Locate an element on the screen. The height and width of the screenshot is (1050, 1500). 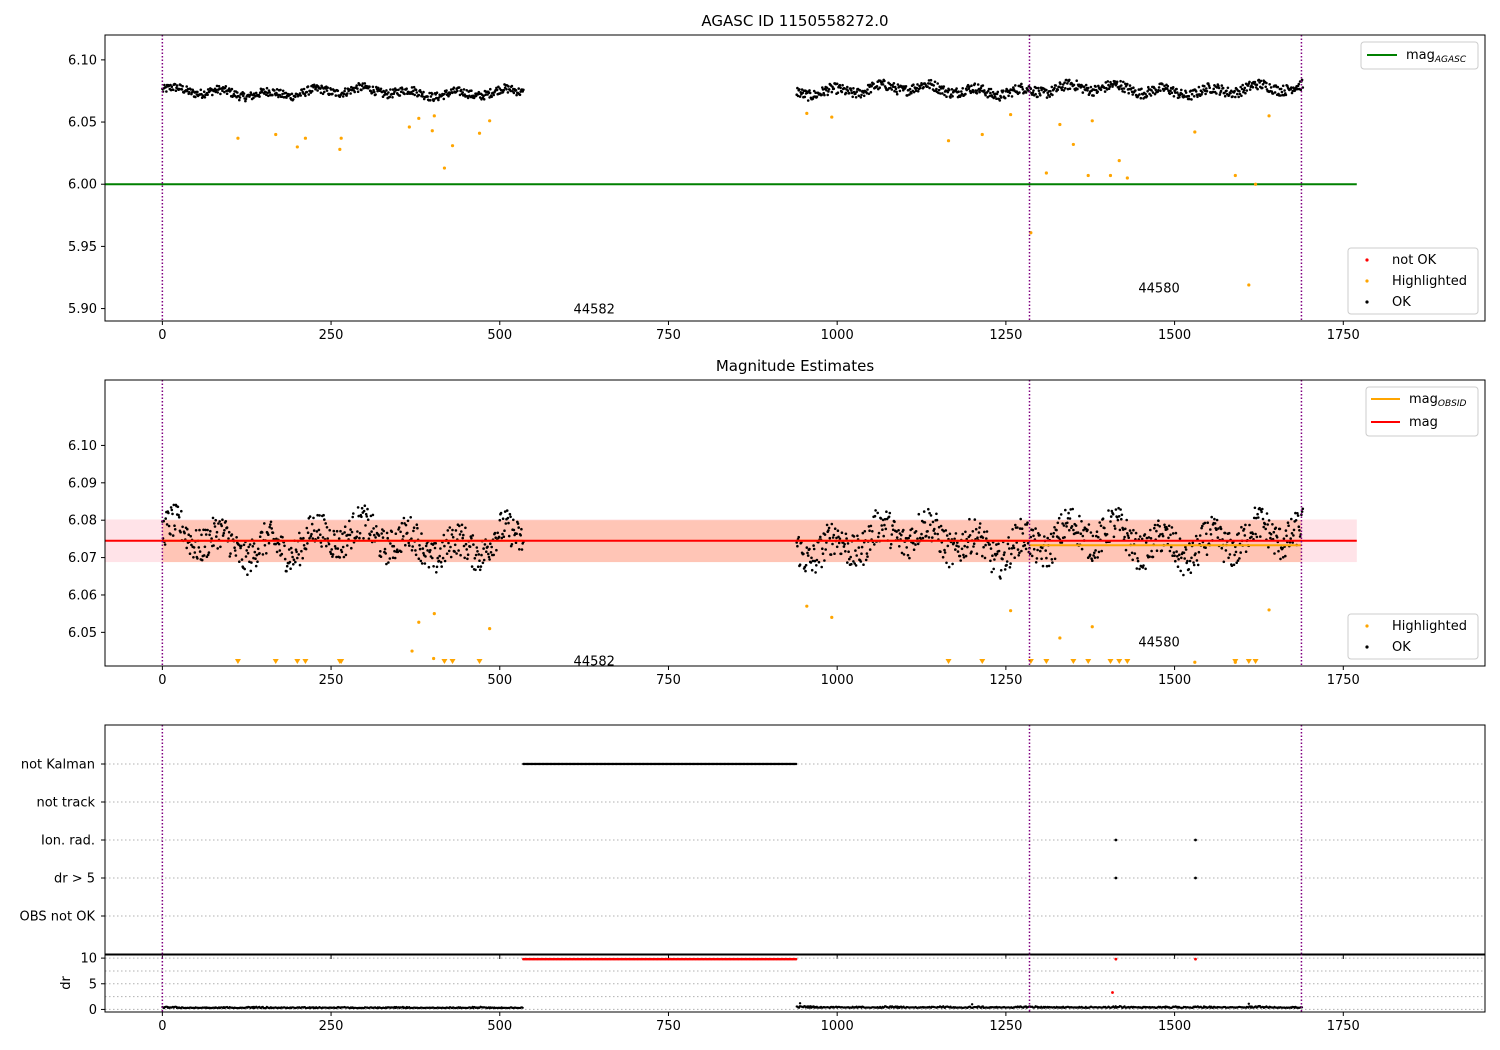
obsid-label: 44582 is located at coordinates (594, 310).